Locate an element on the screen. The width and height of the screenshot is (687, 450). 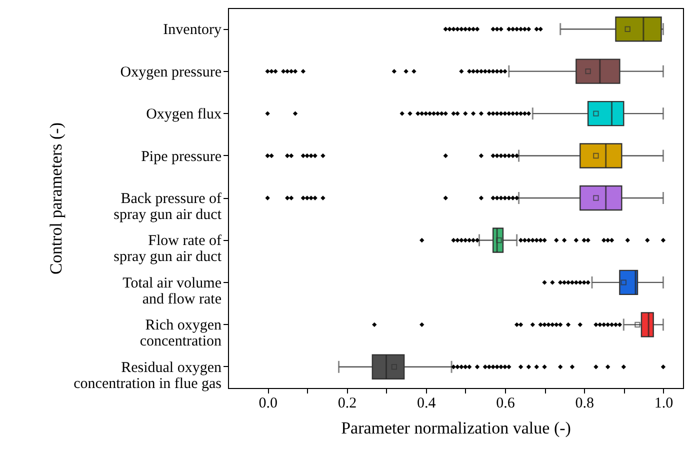
x-tick-label: 0.8 is located at coordinates (584, 404).